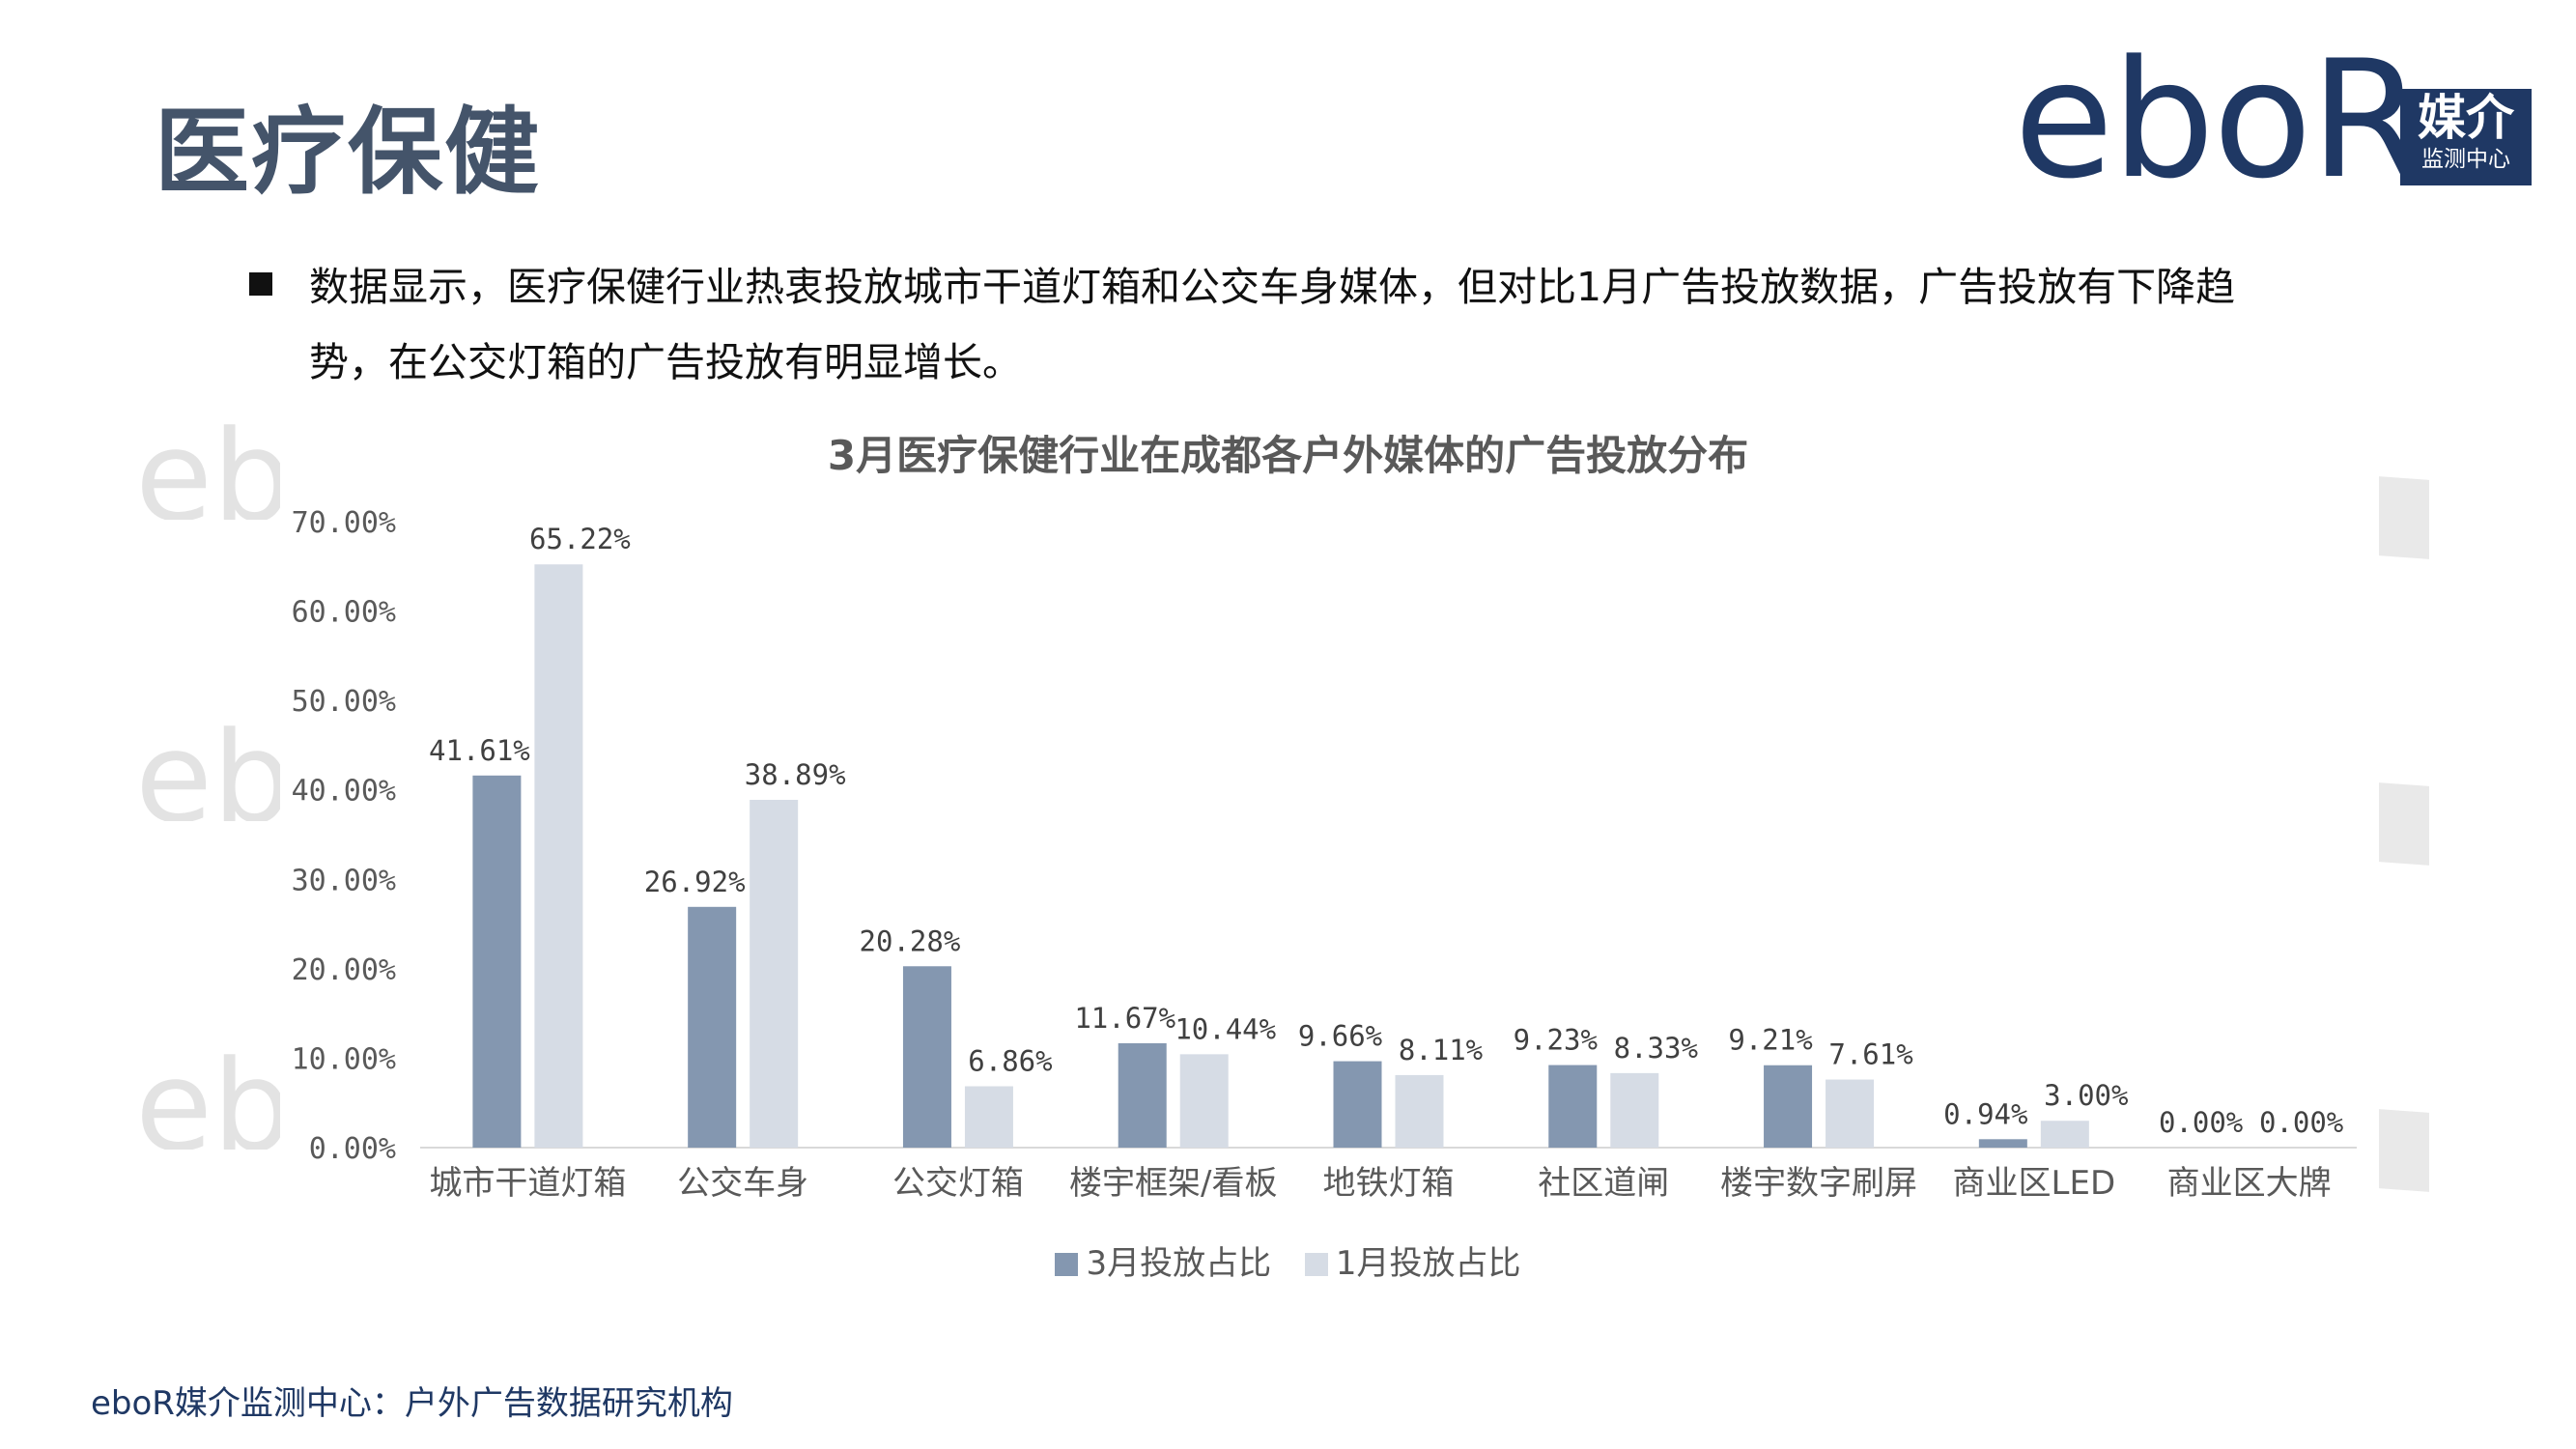 The width and height of the screenshot is (2576, 1449). I want to click on y-tick-label: 40.00%, so click(344, 792).